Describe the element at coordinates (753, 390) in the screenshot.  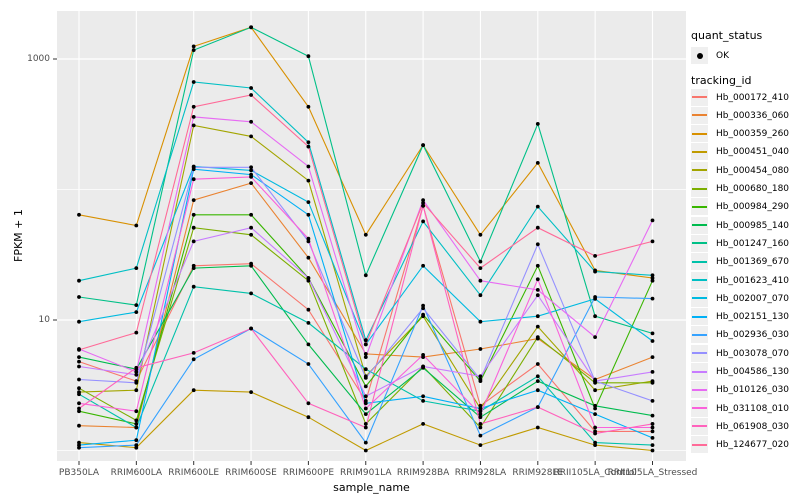
I see `legend-label: Hb_010126_030` at that location.